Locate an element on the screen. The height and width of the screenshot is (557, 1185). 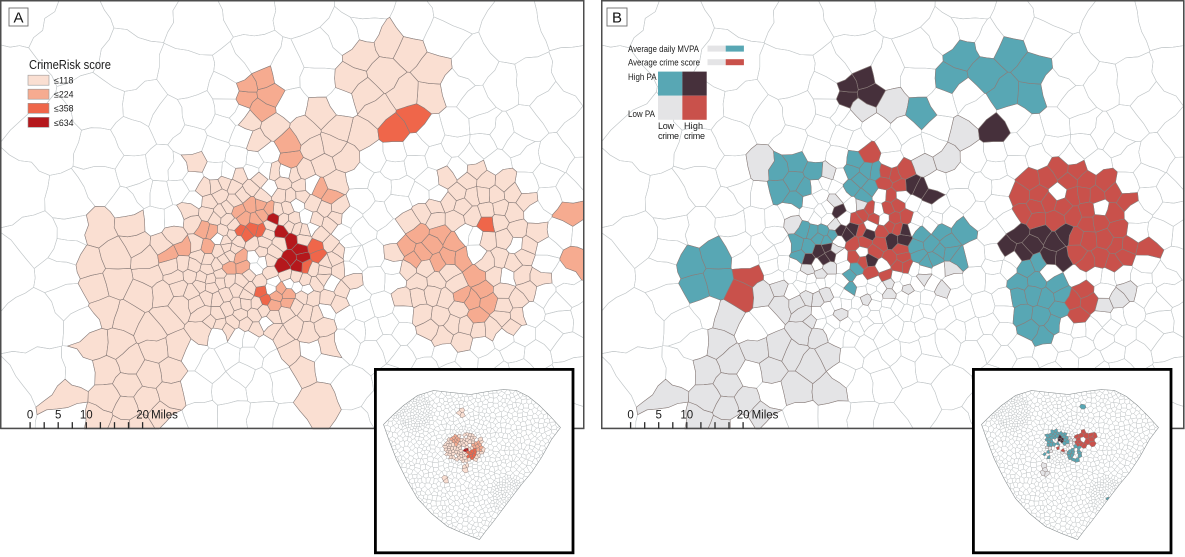
svg-text: ≤118 is located at coordinates (64, 81).